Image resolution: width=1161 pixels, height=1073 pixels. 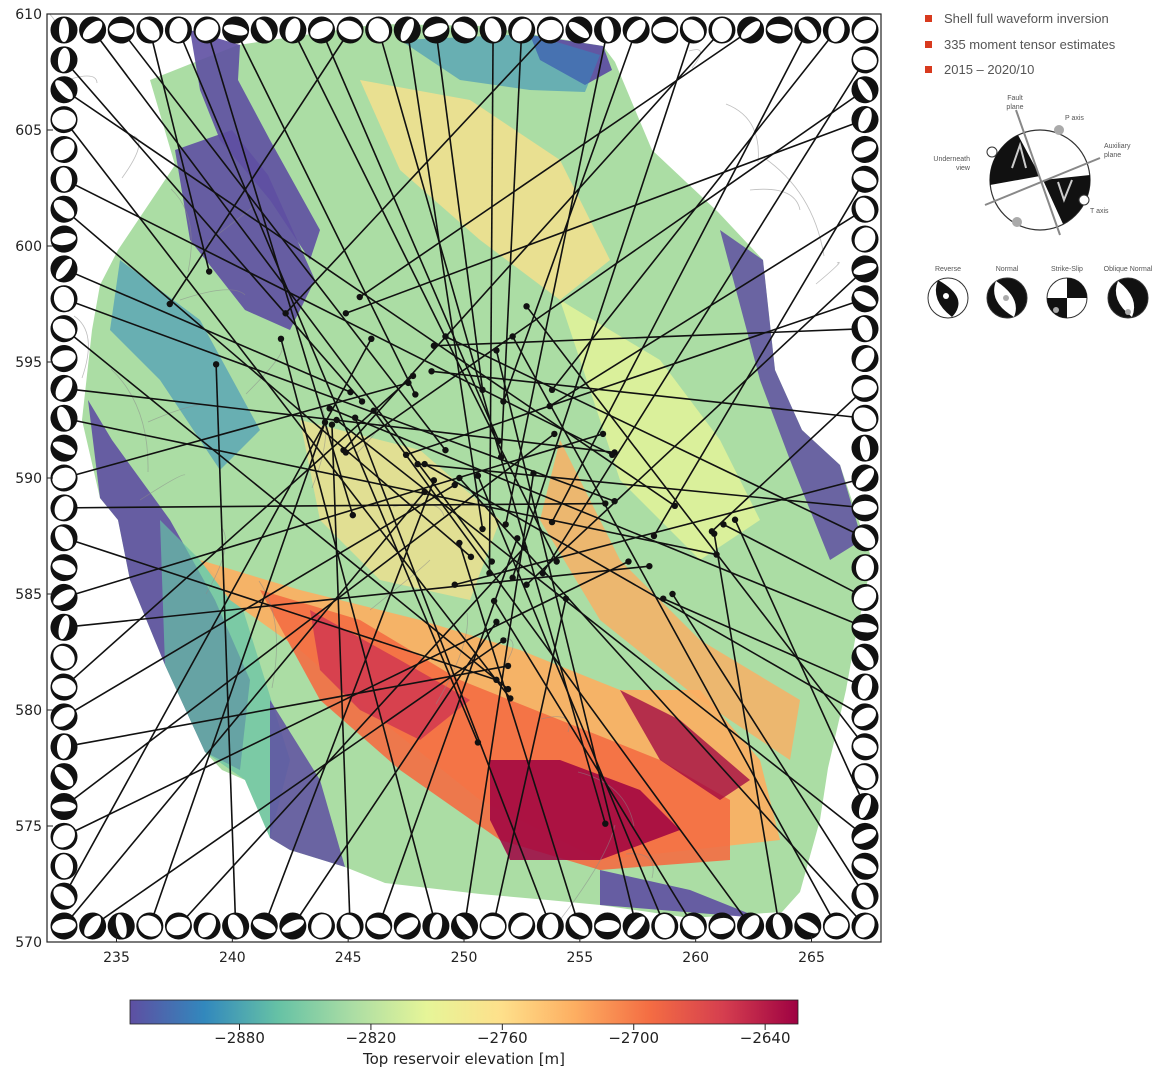 I want to click on zone-deep-red-east, so click(x=685, y=745).